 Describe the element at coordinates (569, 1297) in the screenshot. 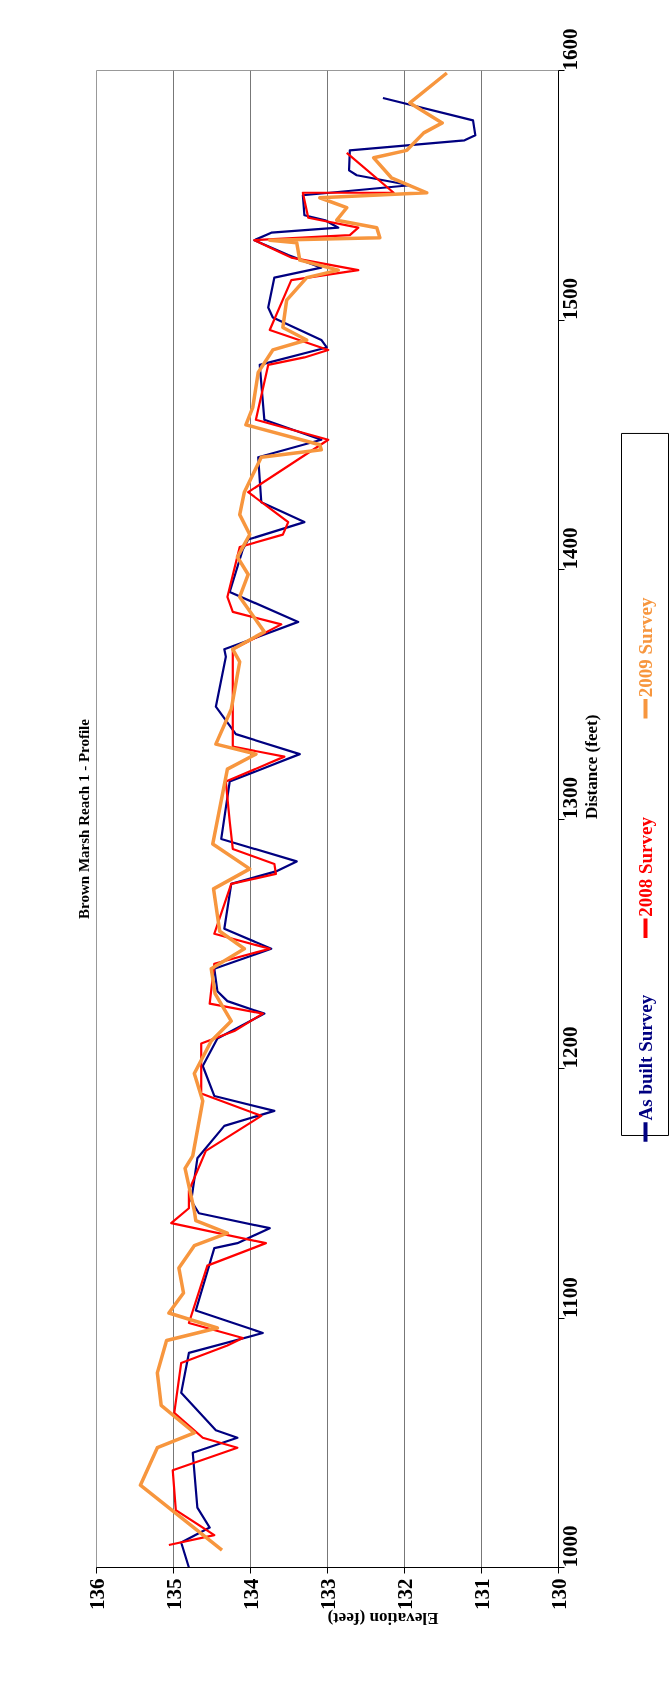

I see `y-tick-label: 1100` at that location.